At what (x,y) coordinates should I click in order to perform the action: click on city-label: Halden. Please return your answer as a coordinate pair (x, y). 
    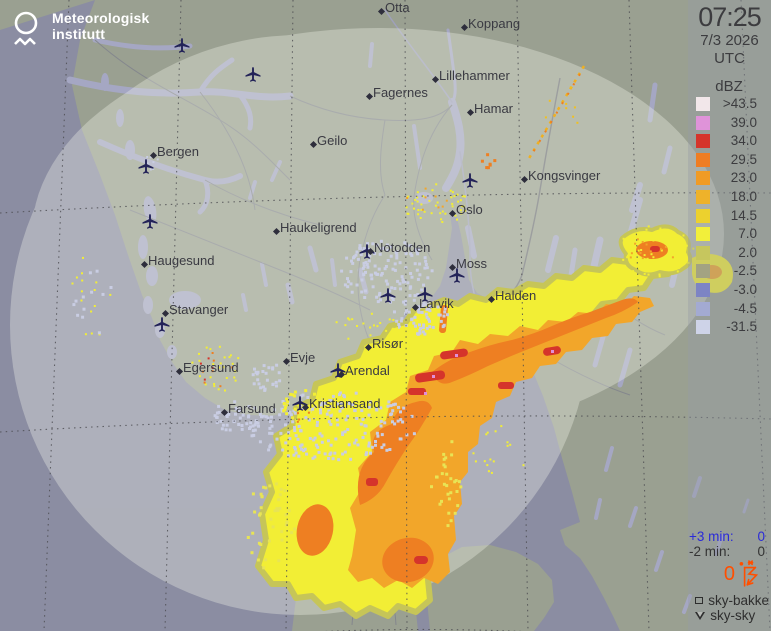
    Looking at the image, I should click on (516, 295).